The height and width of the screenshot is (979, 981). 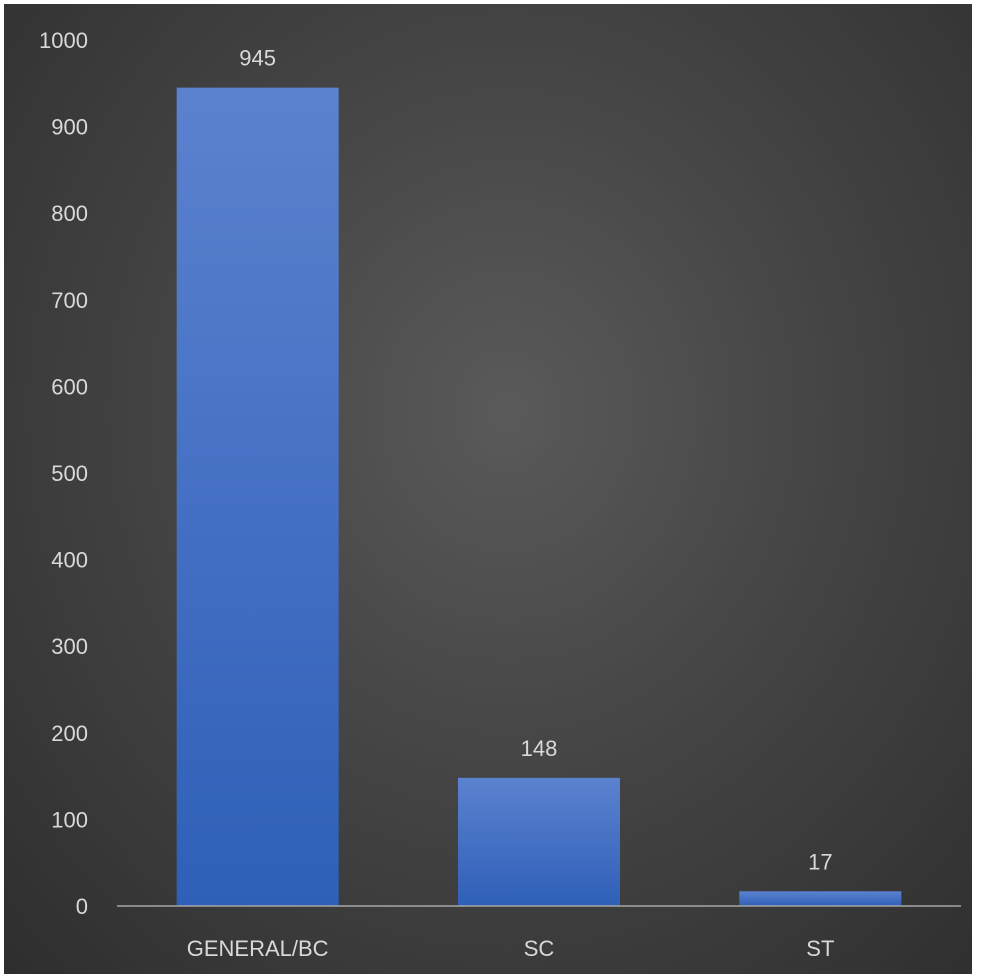 I want to click on y-tick-label: 600, so click(x=69, y=386).